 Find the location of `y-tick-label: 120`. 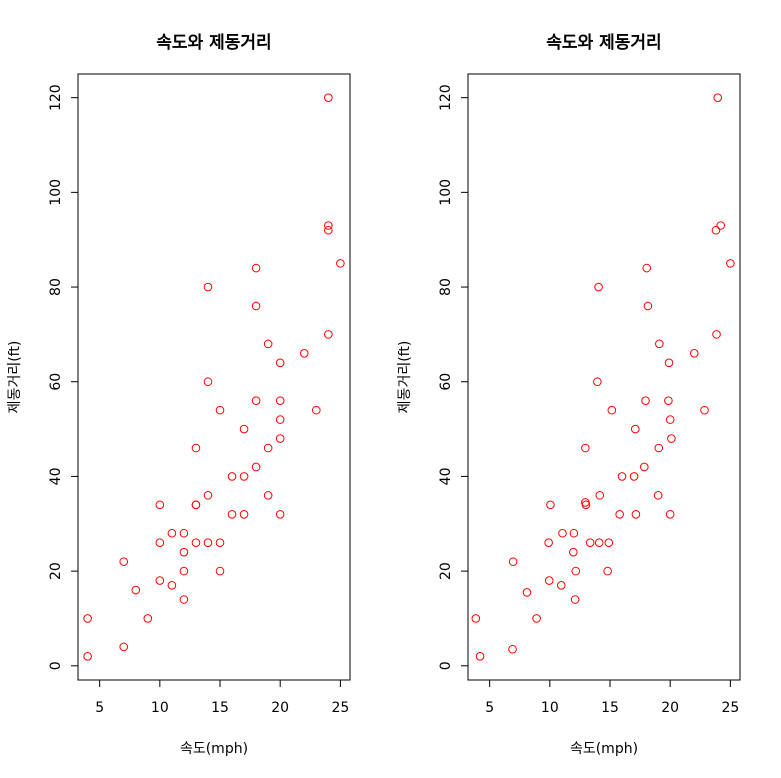

y-tick-label: 120 is located at coordinates (56, 97).